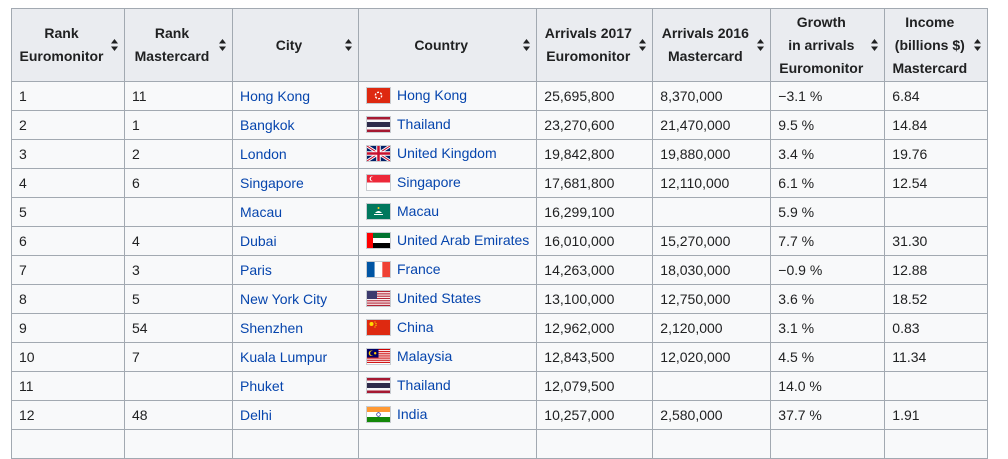 The height and width of the screenshot is (459, 1008). Describe the element at coordinates (378, 298) in the screenshot. I see `us-flag-icon` at that location.